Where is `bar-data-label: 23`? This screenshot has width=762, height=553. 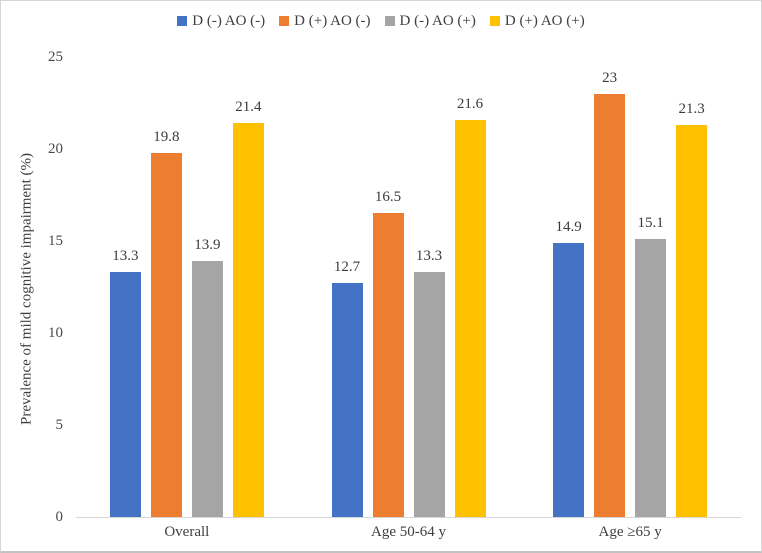 bar-data-label: 23 is located at coordinates (610, 77).